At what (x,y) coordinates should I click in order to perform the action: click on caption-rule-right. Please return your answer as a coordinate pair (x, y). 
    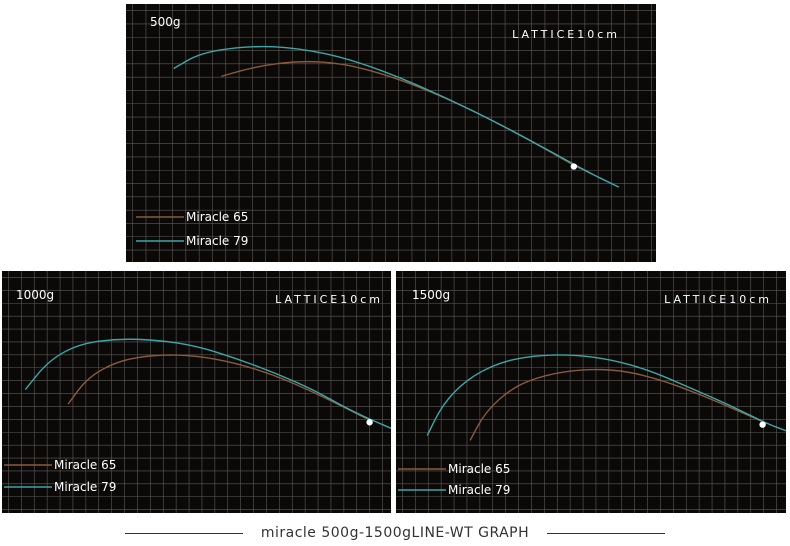
    Looking at the image, I should click on (606, 533).